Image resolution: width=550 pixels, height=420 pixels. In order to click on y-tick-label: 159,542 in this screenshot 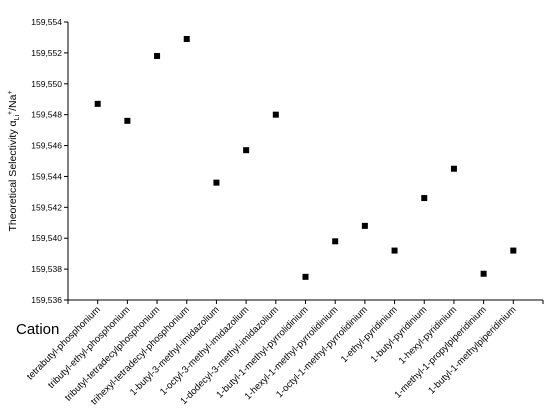, I will do `click(46, 207)`.